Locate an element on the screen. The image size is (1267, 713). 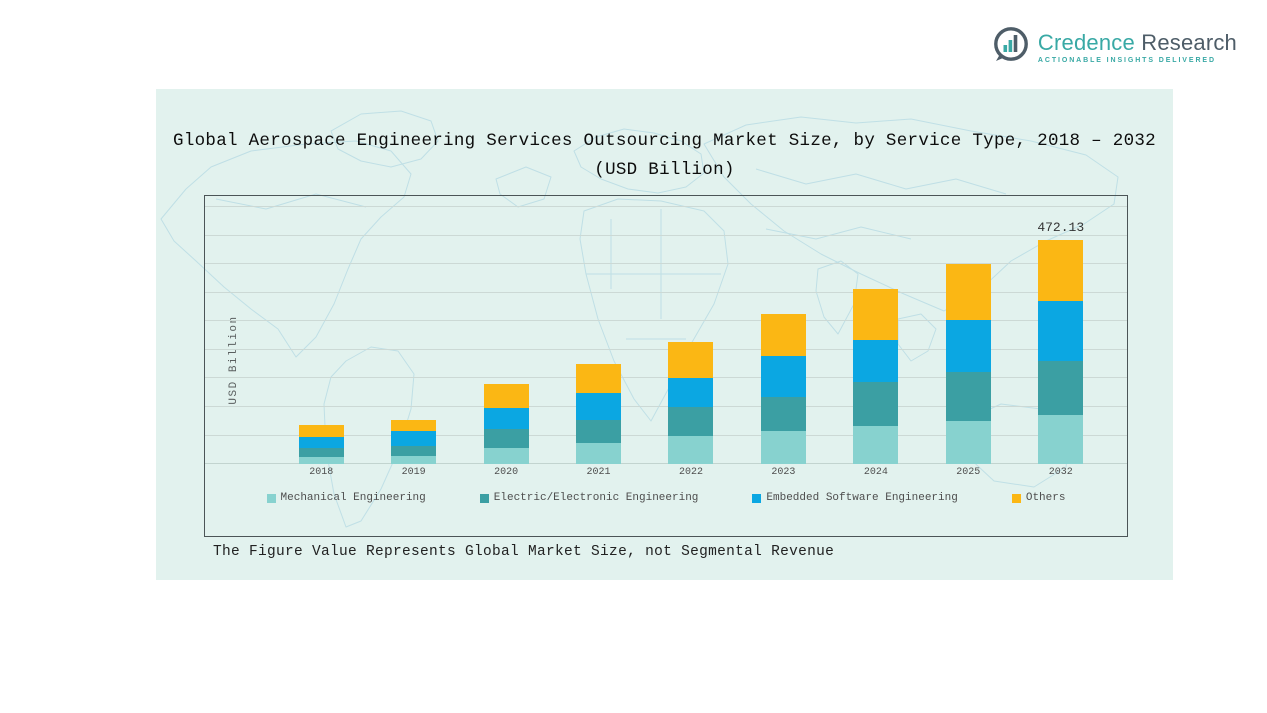
logo-bar-chart-icon is located at coordinates (1011, 47).